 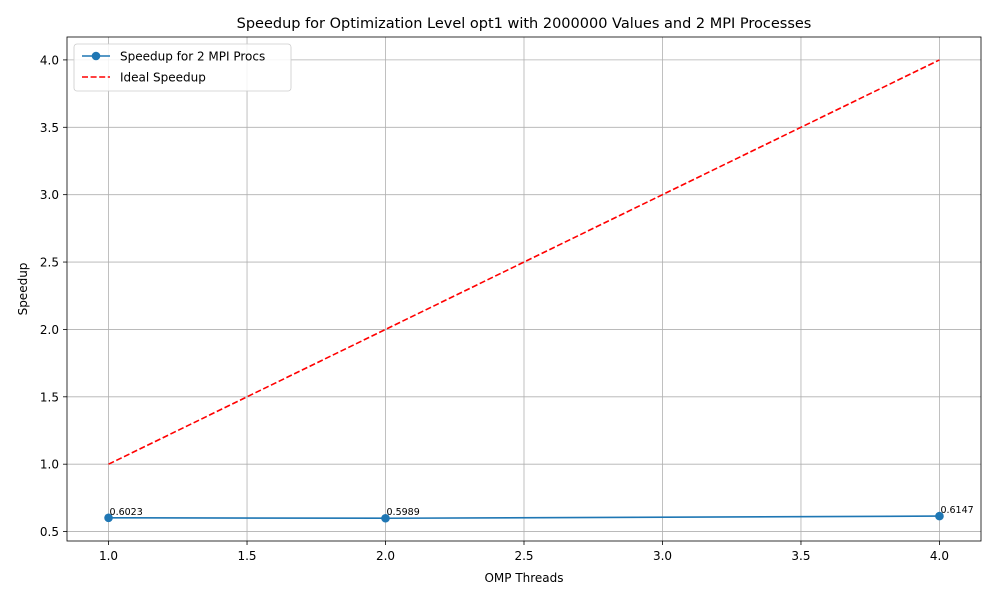 What do you see at coordinates (49, 128) in the screenshot?
I see `y-tick-label: 3.5` at bounding box center [49, 128].